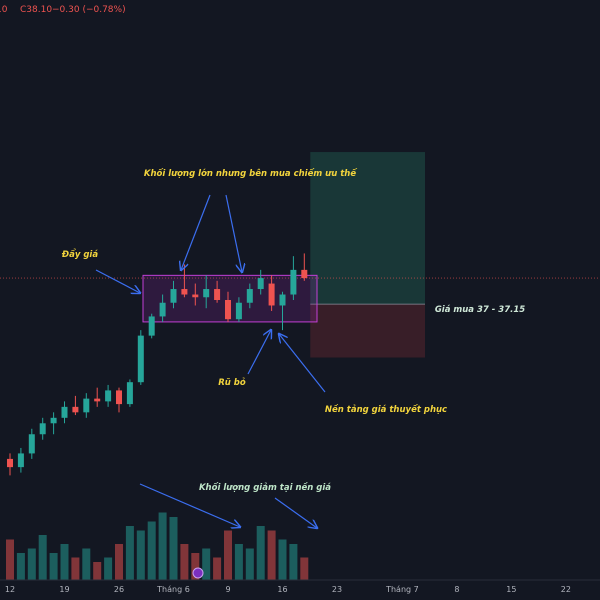 This screenshot has width=600, height=600. What do you see at coordinates (265, 487) in the screenshot?
I see `annotation: Khối lượng giảm tại nền giá` at bounding box center [265, 487].